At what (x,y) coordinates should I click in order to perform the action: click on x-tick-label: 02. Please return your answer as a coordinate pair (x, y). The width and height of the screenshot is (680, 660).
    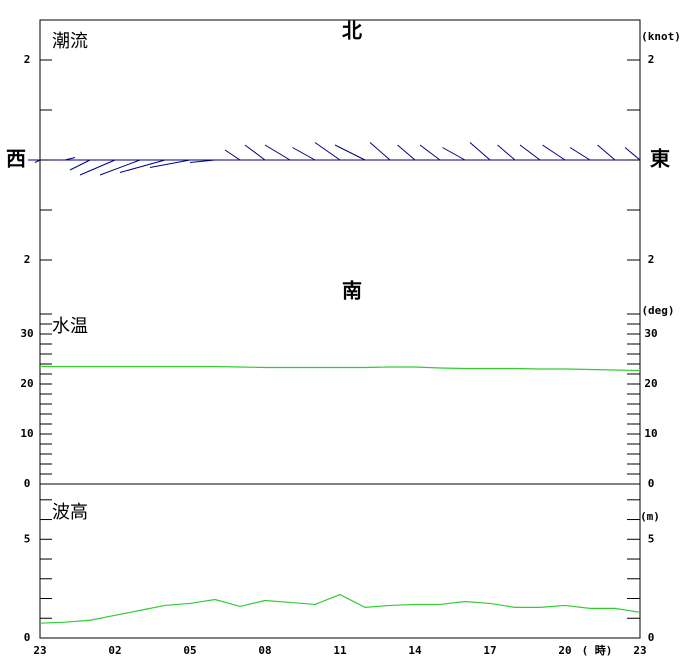
    Looking at the image, I should click on (114, 650).